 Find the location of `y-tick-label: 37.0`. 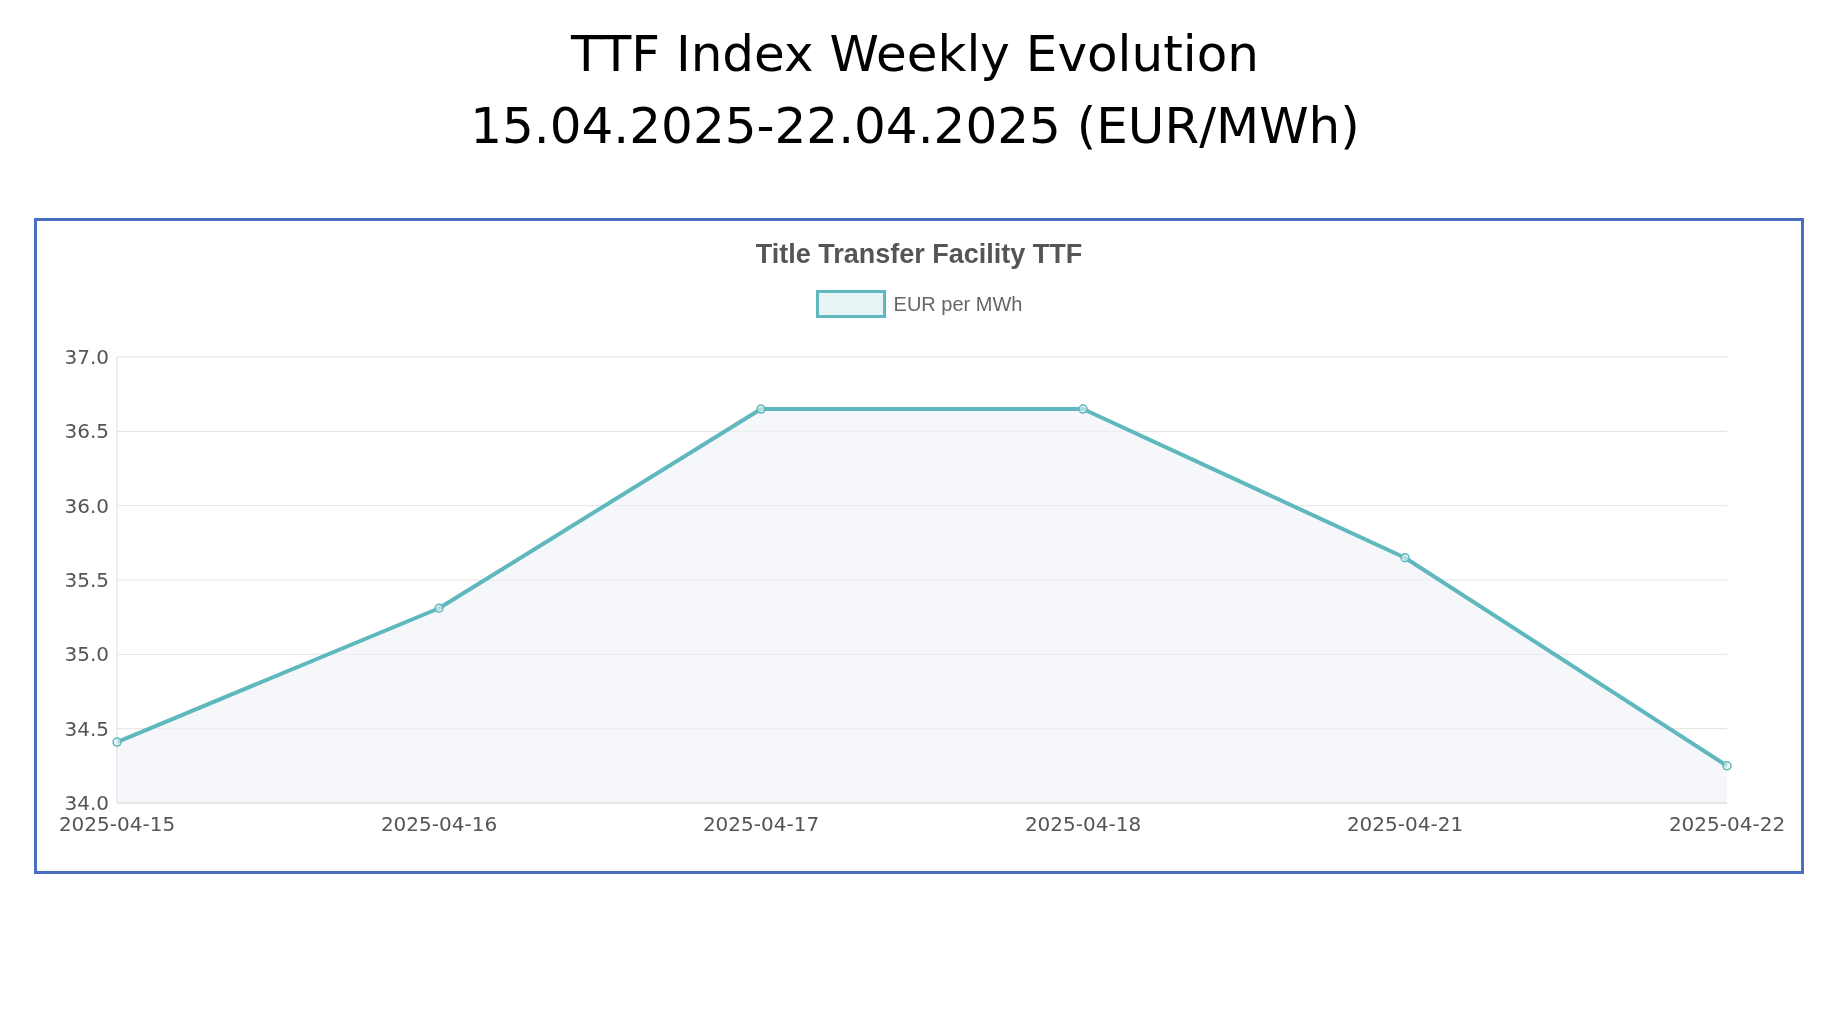

y-tick-label: 37.0 is located at coordinates (86, 357).